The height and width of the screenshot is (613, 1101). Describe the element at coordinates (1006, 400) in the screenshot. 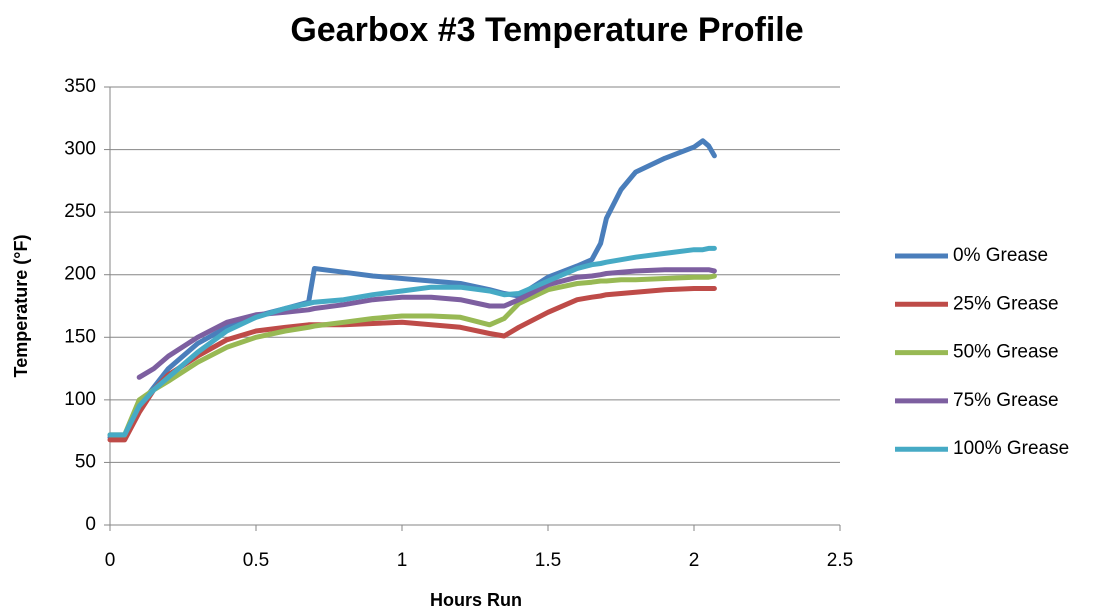

I see `legend-label: 75% Grease` at that location.